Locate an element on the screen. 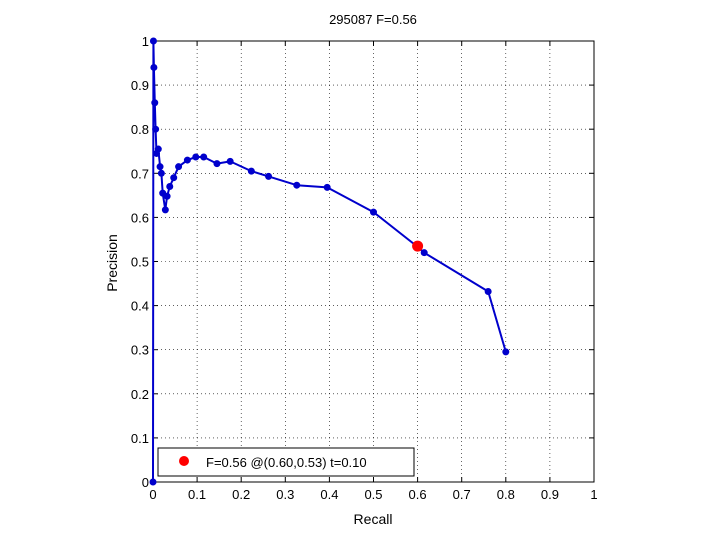 The height and width of the screenshot is (540, 720). y-tick-label: 0.2 is located at coordinates (140, 394).